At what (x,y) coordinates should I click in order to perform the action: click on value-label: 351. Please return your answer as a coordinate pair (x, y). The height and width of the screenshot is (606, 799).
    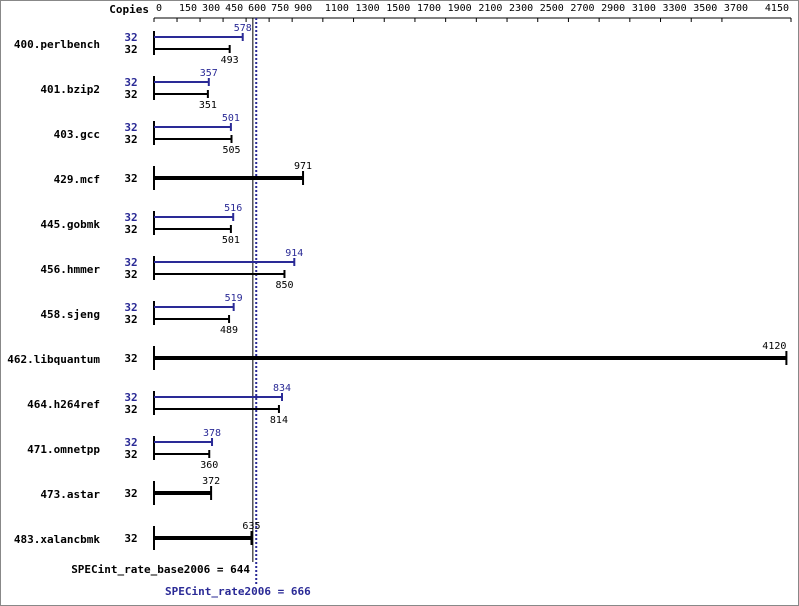
    Looking at the image, I should click on (208, 105).